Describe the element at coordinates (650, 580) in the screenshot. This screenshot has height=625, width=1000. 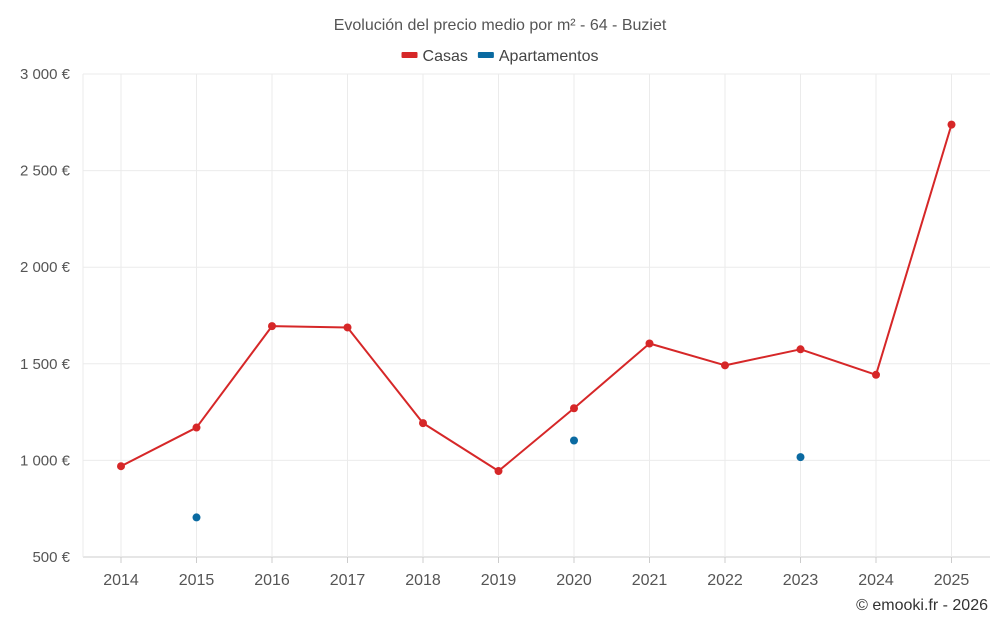
I see `x-tick-label: 2021` at that location.